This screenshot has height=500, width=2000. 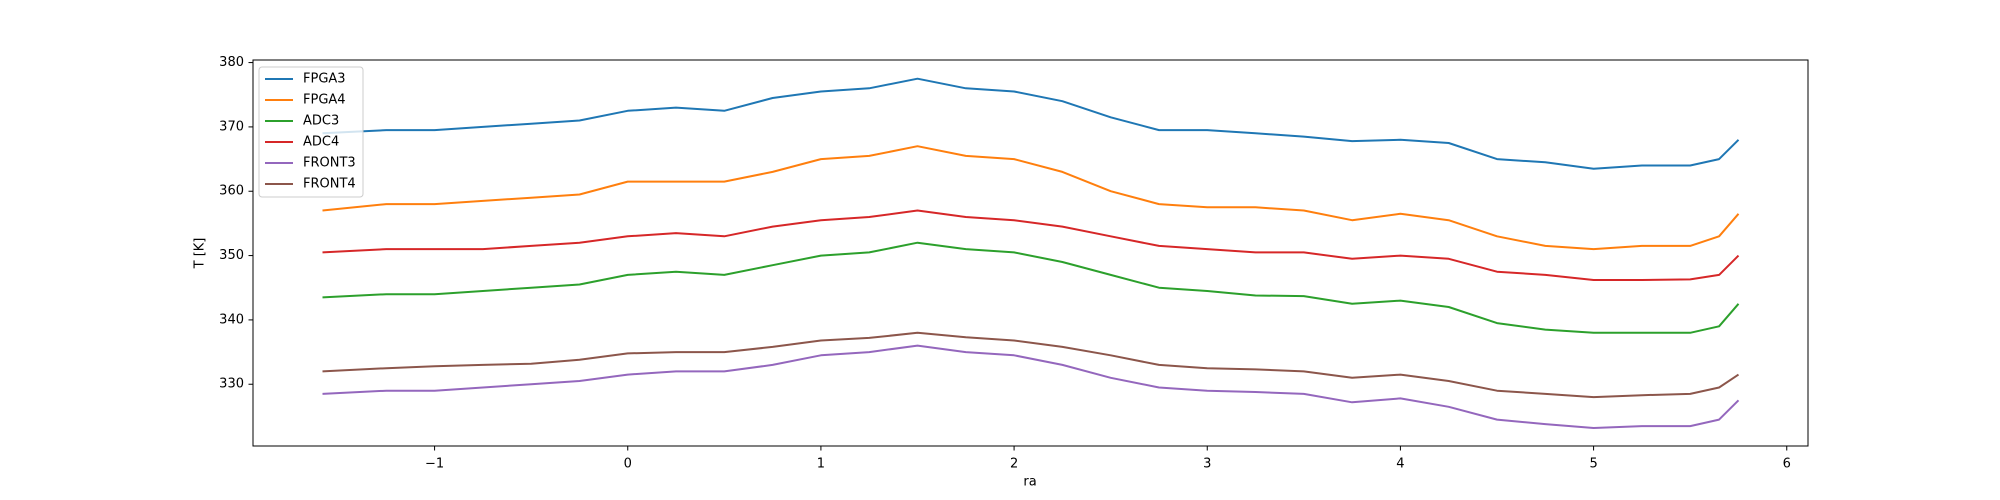 What do you see at coordinates (1207, 464) in the screenshot?
I see `x-tick-label: 3` at bounding box center [1207, 464].